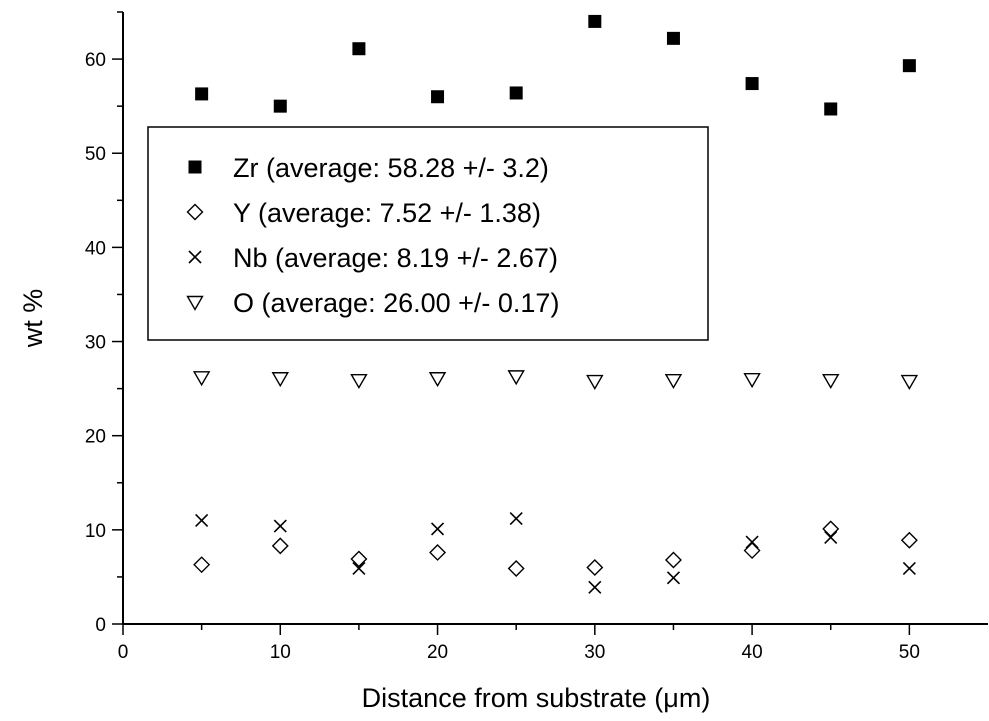  What do you see at coordinates (95, 154) in the screenshot?
I see `y-tick-label: 50` at bounding box center [95, 154].